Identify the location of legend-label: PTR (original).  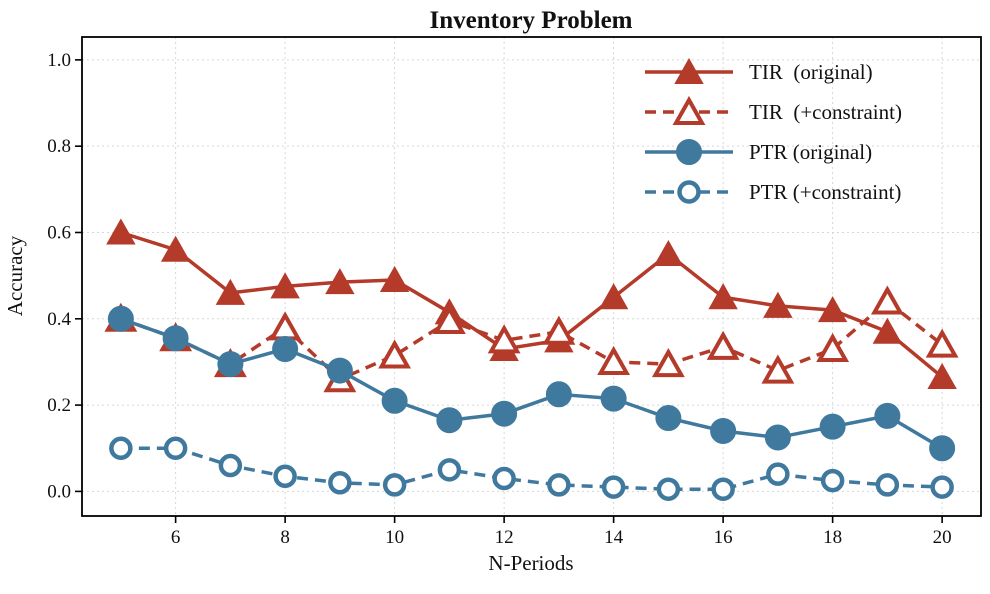
(810, 152).